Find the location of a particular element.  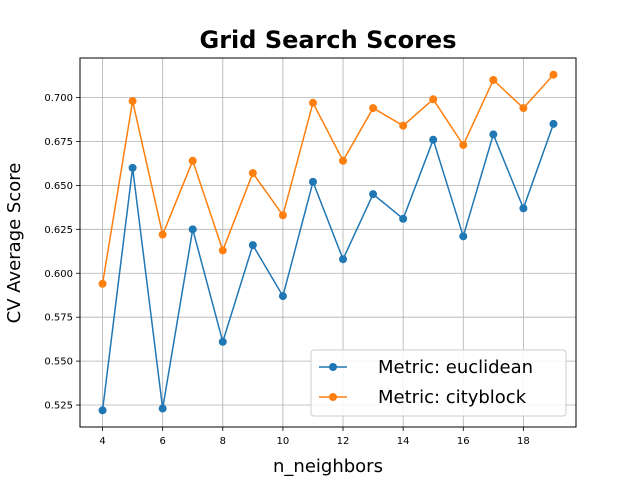

x-tick-label: 6 is located at coordinates (162, 441).